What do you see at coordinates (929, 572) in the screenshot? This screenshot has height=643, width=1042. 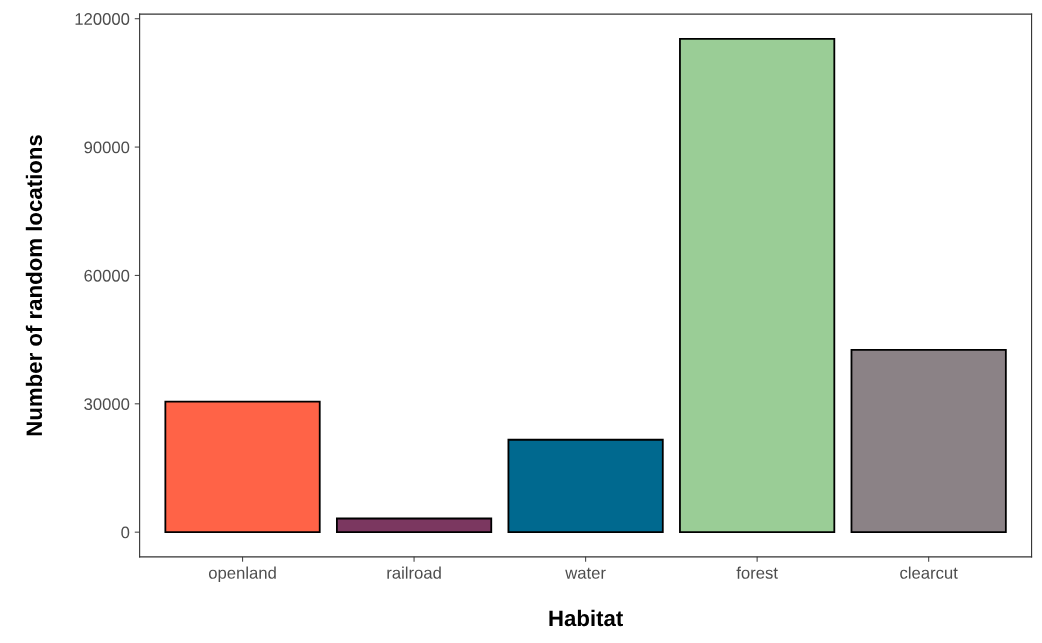 I see `x-tick-label: clearcut` at bounding box center [929, 572].